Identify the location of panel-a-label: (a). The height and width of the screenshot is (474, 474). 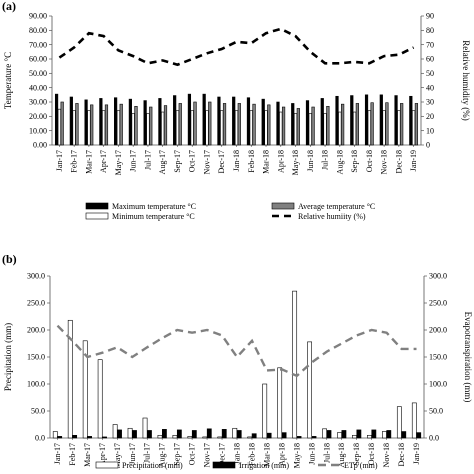
(9, 6).